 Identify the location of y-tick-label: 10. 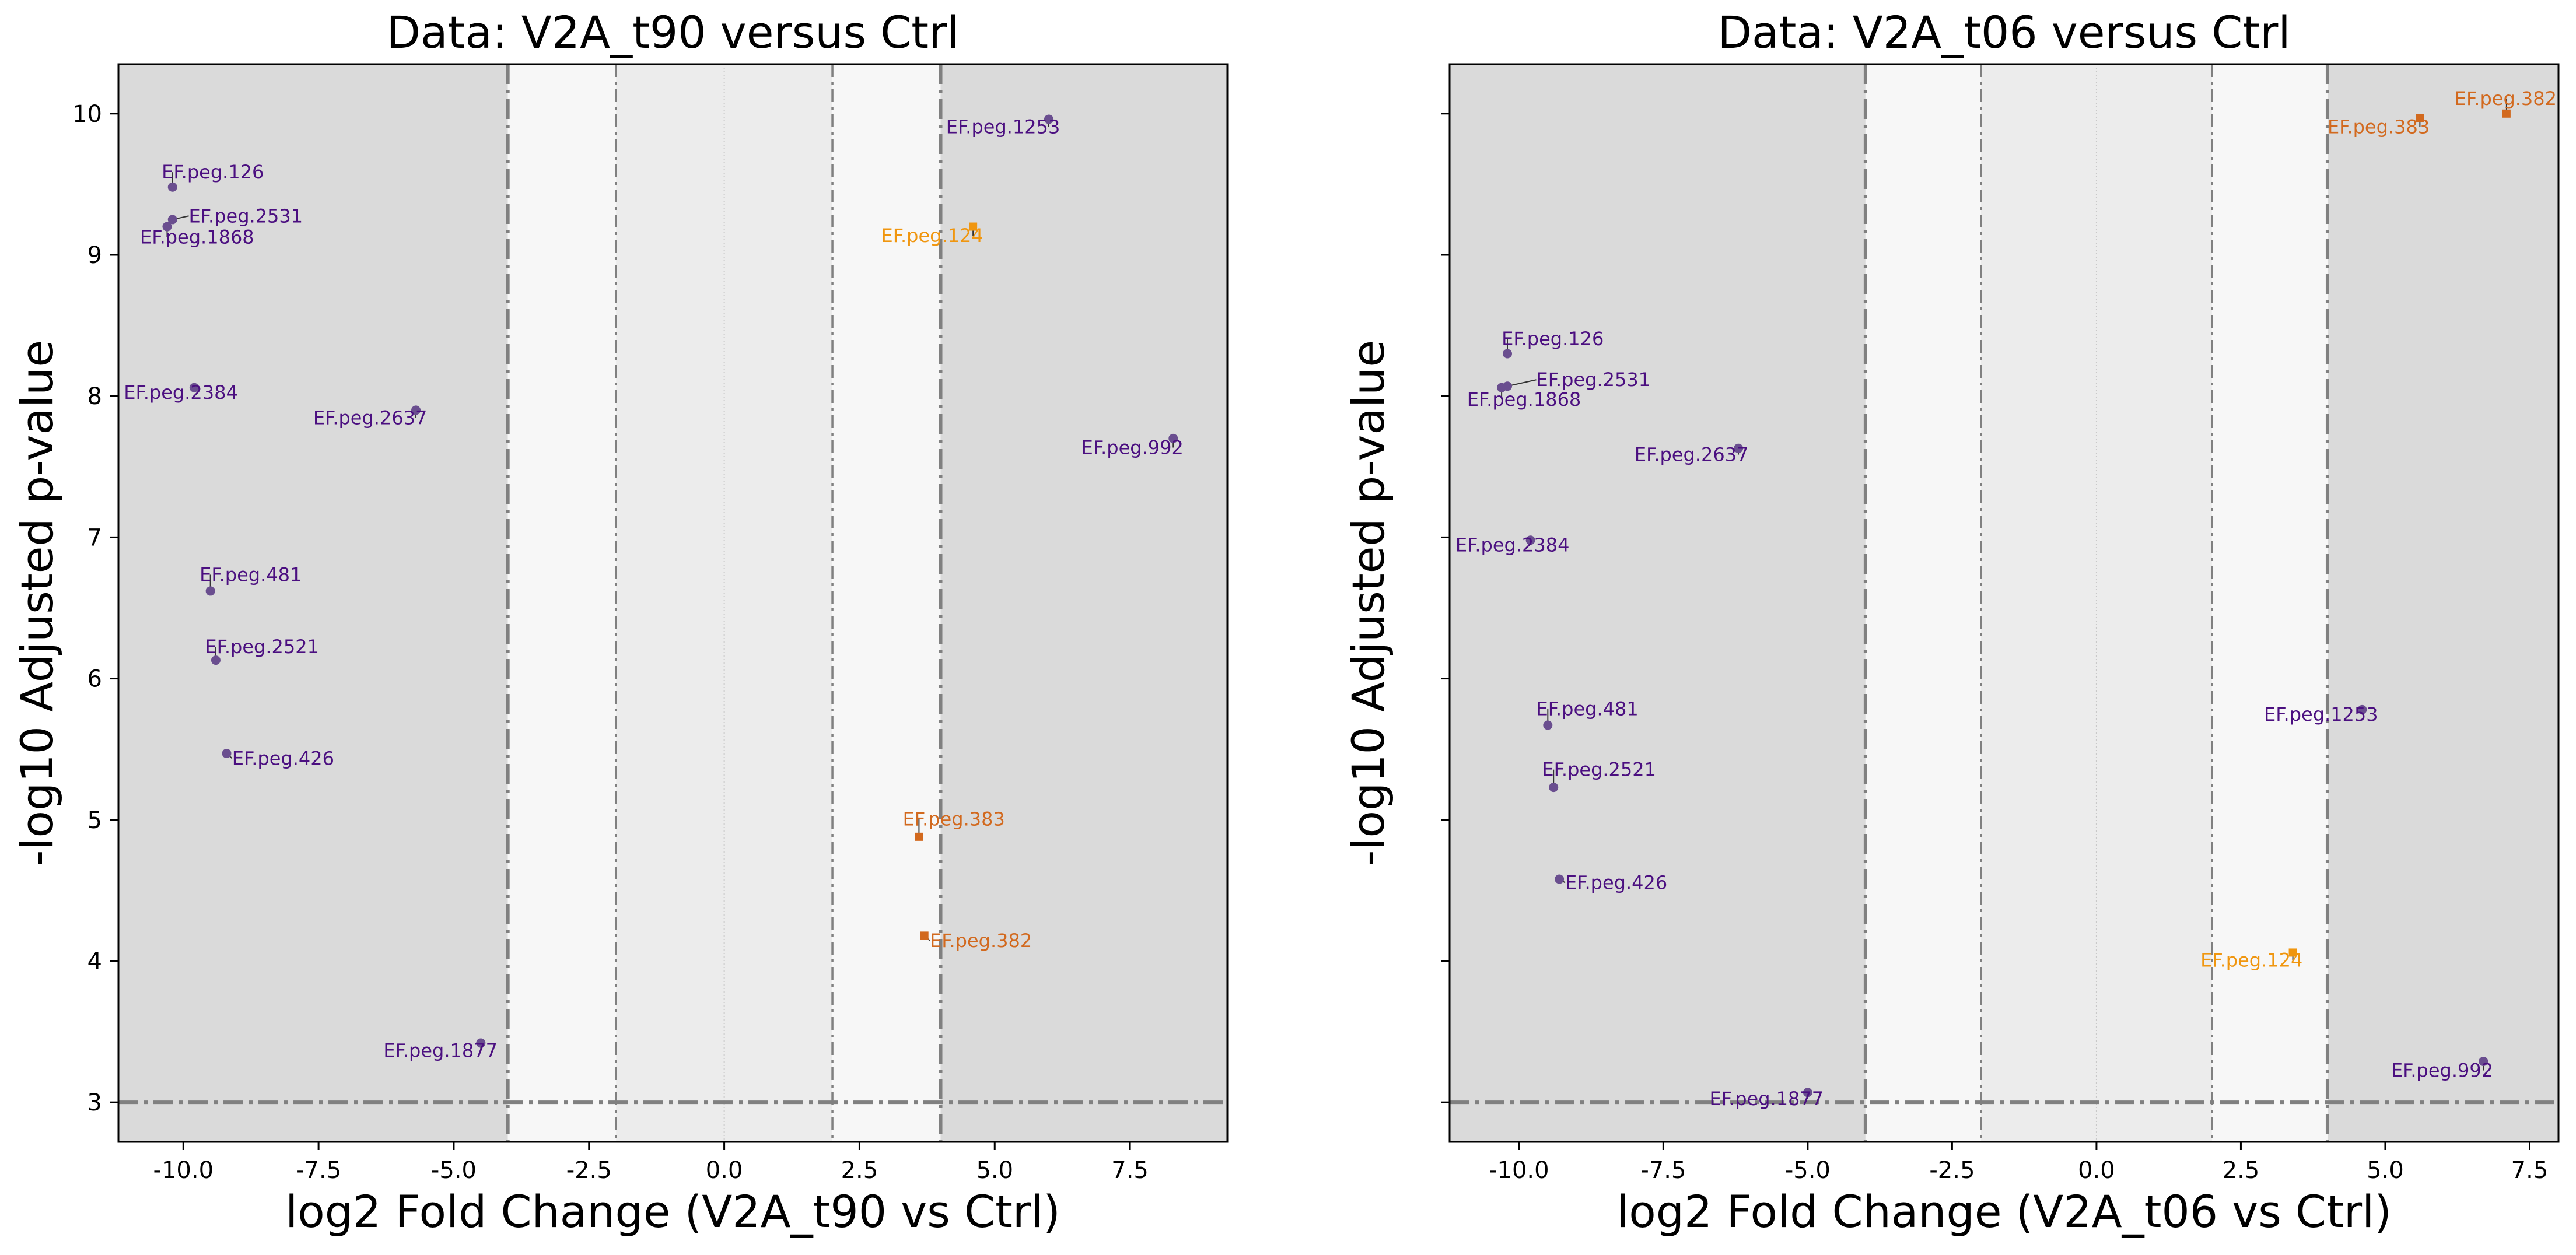
(87, 115).